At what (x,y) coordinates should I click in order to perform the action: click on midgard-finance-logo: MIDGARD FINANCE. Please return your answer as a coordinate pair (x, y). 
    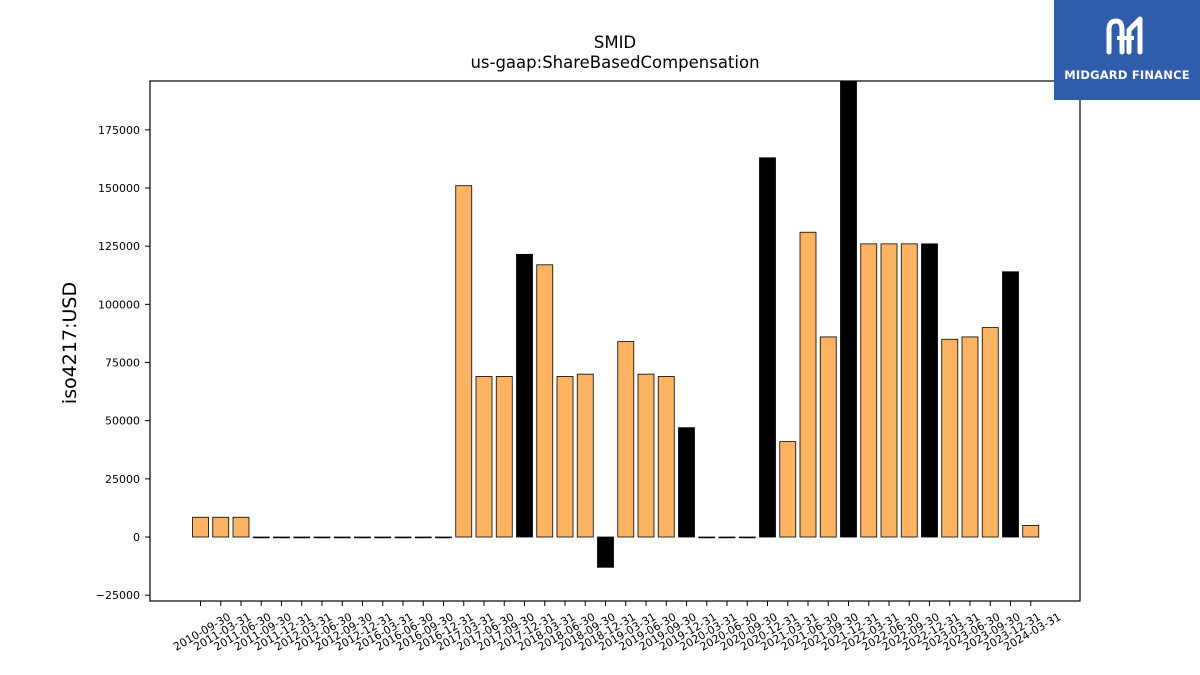
    Looking at the image, I should click on (1127, 50).